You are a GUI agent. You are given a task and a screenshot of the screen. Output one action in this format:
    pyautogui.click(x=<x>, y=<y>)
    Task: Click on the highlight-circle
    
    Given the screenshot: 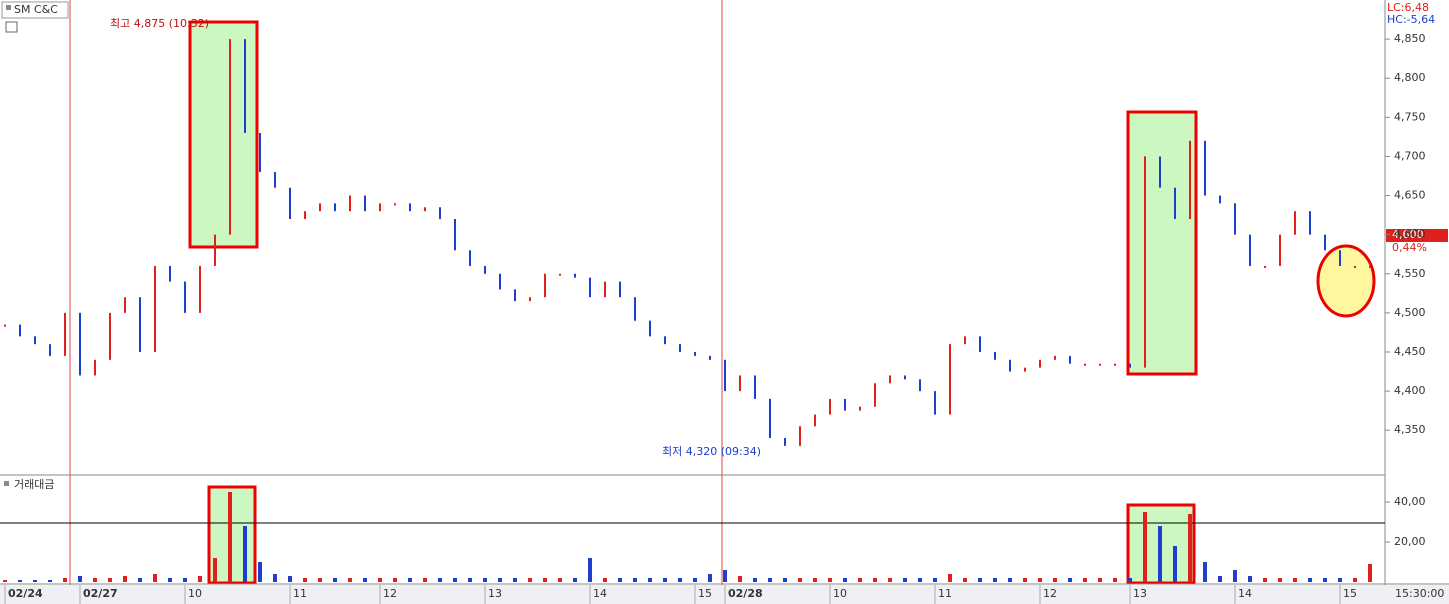 What is the action you would take?
    pyautogui.click(x=1346, y=281)
    